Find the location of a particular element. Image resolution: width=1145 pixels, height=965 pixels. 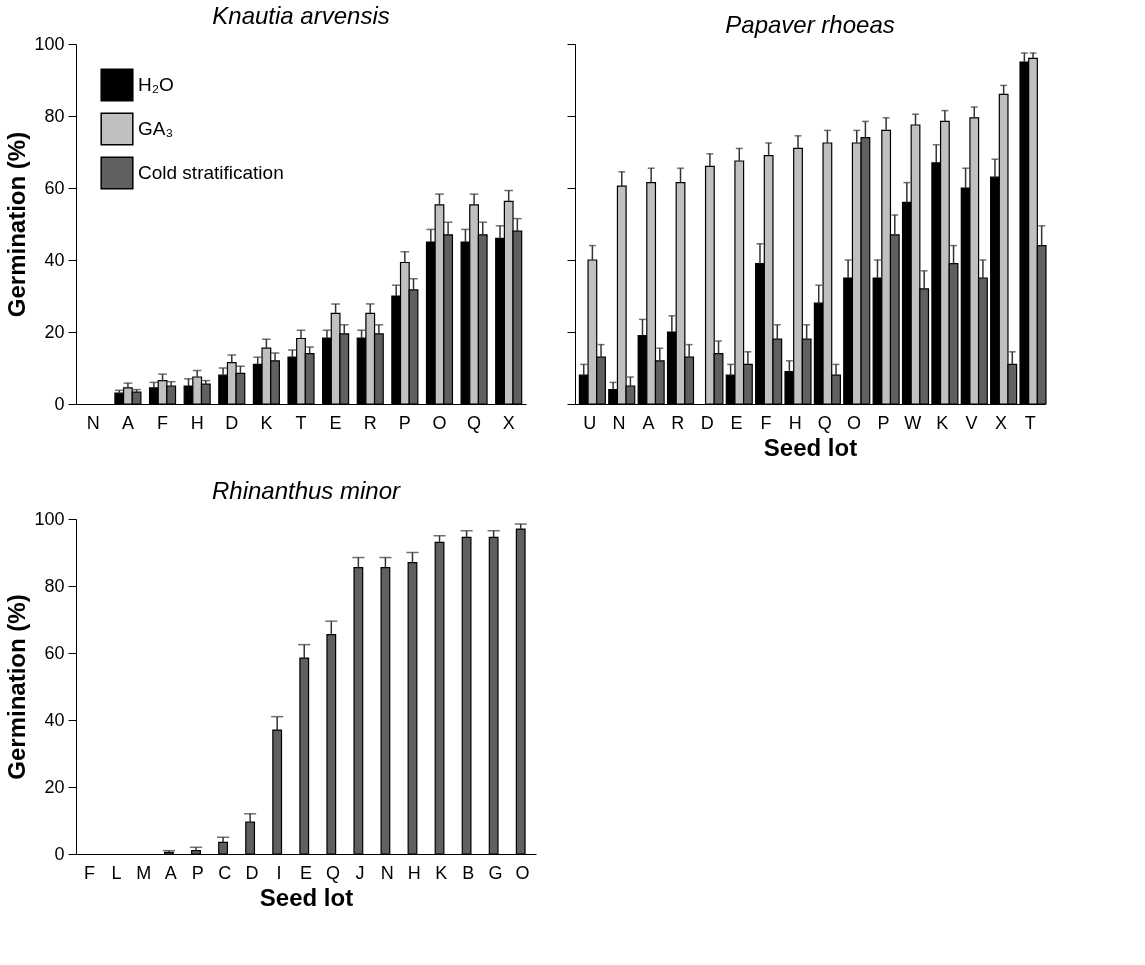

legend-label: H₂O is located at coordinates (156, 84).